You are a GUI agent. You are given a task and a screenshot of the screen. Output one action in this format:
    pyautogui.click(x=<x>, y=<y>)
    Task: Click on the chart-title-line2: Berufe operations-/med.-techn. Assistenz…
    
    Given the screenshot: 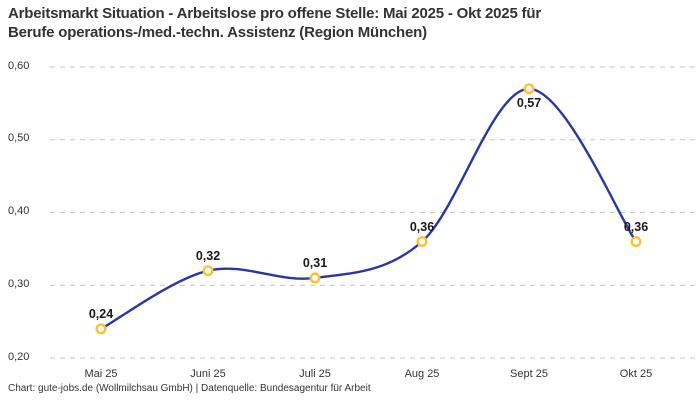 What is the action you would take?
    pyautogui.click(x=217, y=32)
    